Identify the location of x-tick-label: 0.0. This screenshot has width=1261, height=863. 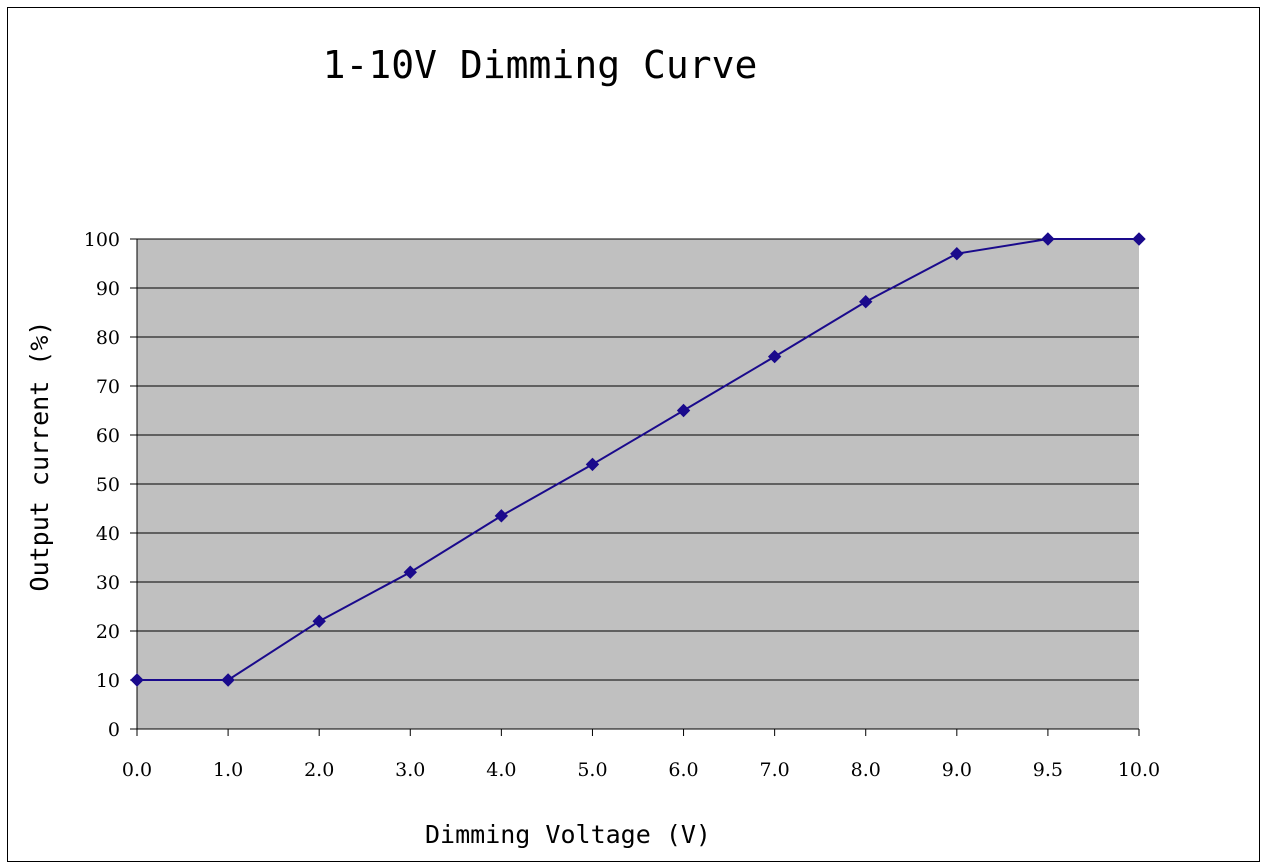
(137, 770).